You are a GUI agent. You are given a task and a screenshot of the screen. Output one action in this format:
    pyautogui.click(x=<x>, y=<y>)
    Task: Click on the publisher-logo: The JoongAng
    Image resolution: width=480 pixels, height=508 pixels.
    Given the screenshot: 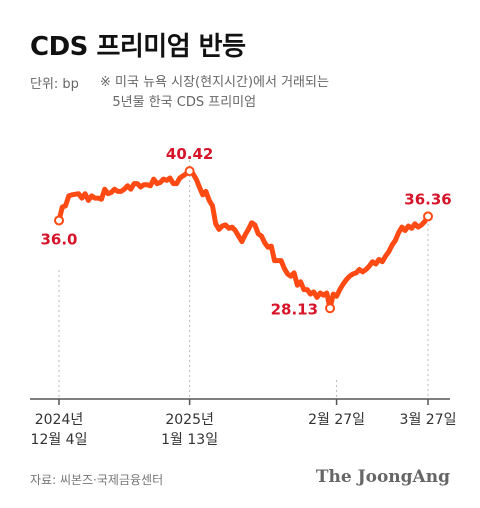 What is the action you would take?
    pyautogui.click(x=382, y=477)
    